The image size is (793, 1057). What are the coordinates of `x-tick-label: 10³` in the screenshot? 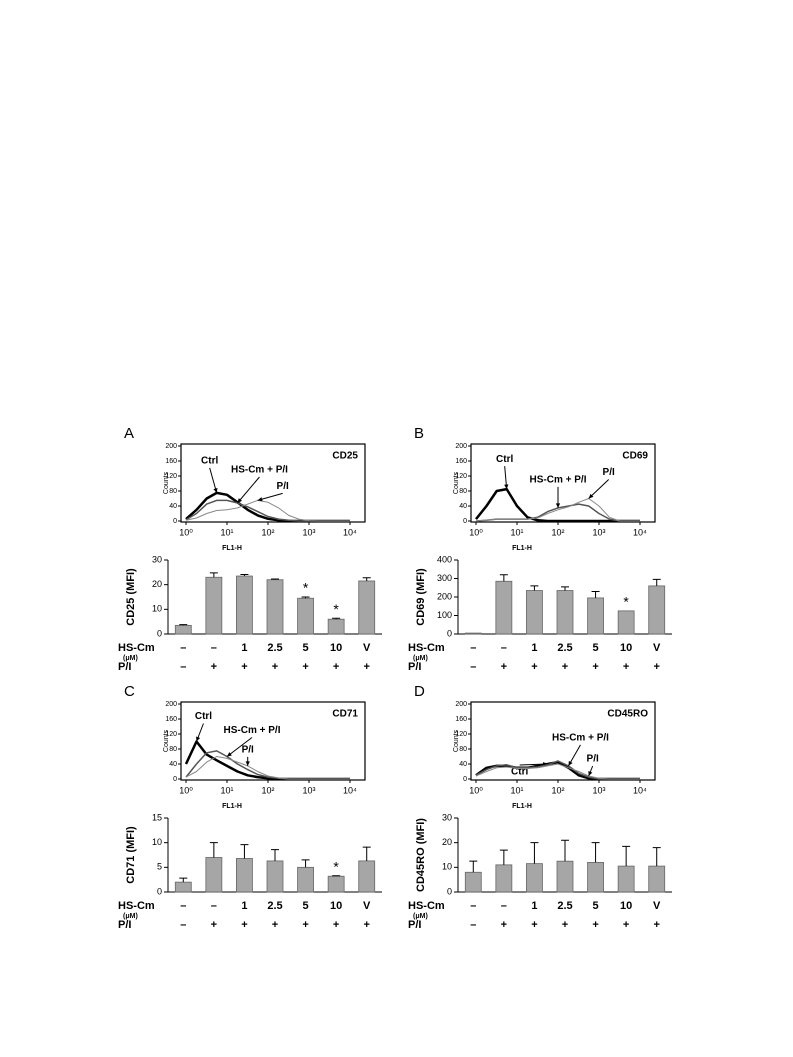 It's located at (598, 790).